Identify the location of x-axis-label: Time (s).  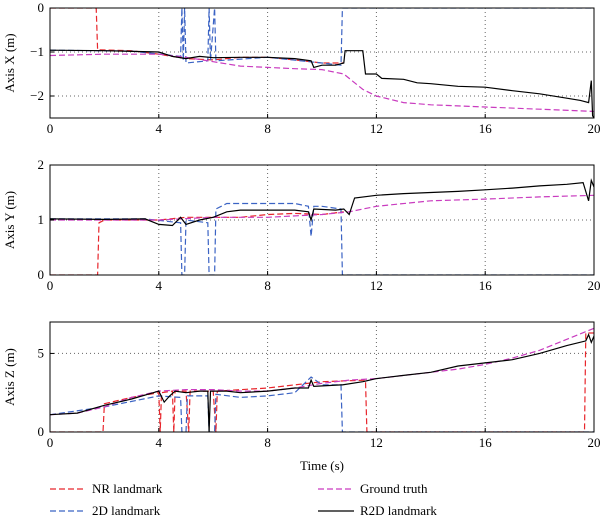
(322, 465).